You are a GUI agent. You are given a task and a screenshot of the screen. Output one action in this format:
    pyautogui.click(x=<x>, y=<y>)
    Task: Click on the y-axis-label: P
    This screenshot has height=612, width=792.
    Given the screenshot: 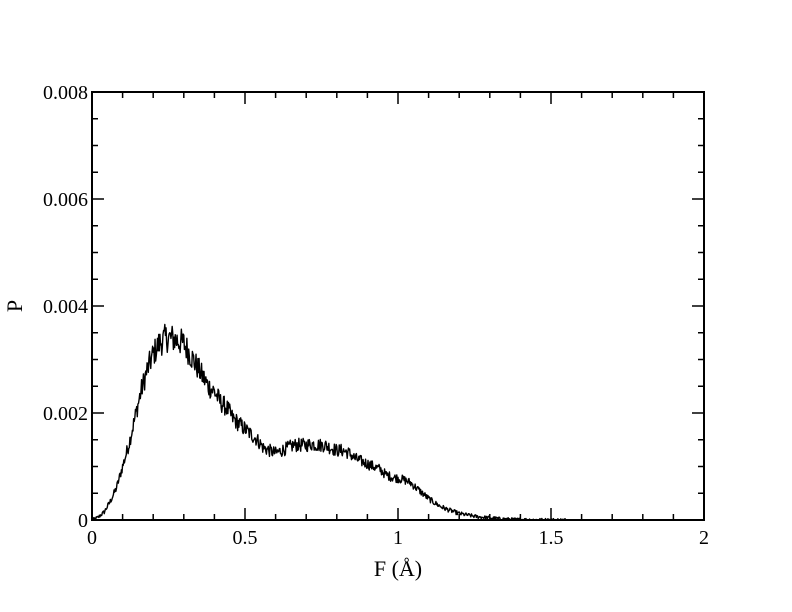 What is the action you would take?
    pyautogui.click(x=14, y=306)
    